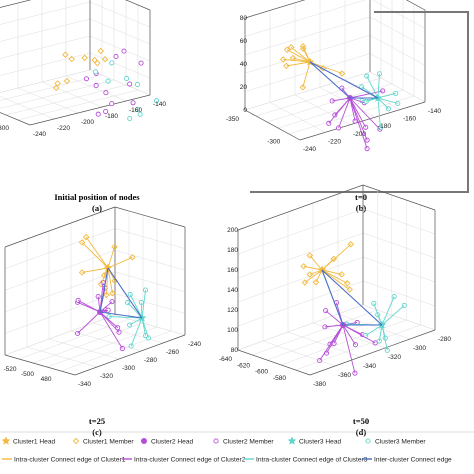 The height and width of the screenshot is (474, 474). What do you see at coordinates (279, 378) in the screenshot?
I see `x-tick-label: -580` at bounding box center [279, 378].